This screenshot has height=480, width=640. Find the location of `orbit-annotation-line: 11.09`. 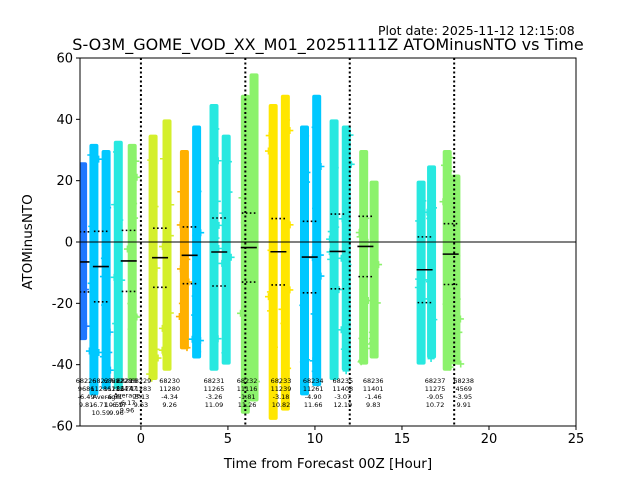

orbit-annotation-line: 11.09 is located at coordinates (214, 405).